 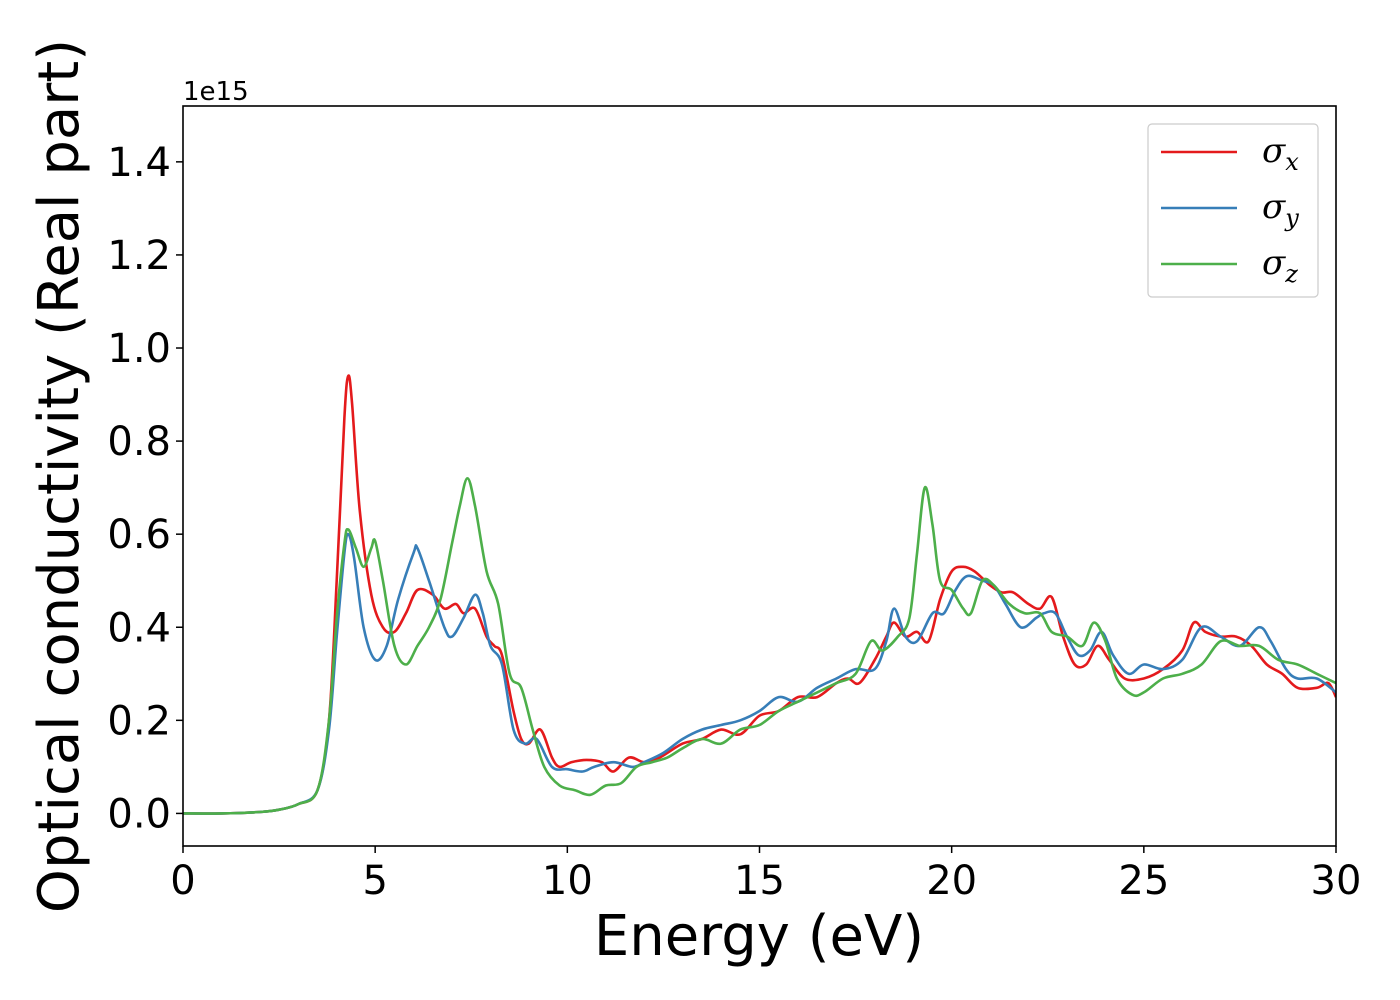 What do you see at coordinates (139, 628) in the screenshot?
I see `y-tick-label: 0.4` at bounding box center [139, 628].